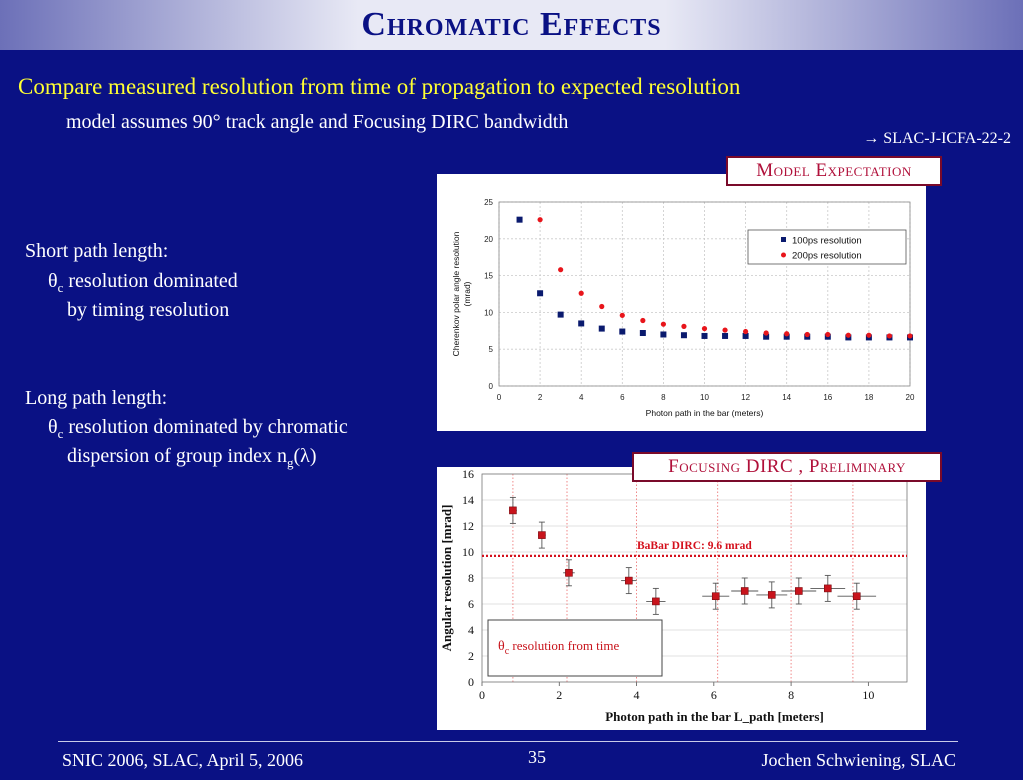  Describe the element at coordinates (714, 716) in the screenshot. I see `x-axis-label: Photon path in the bar L_path [meters]` at that location.